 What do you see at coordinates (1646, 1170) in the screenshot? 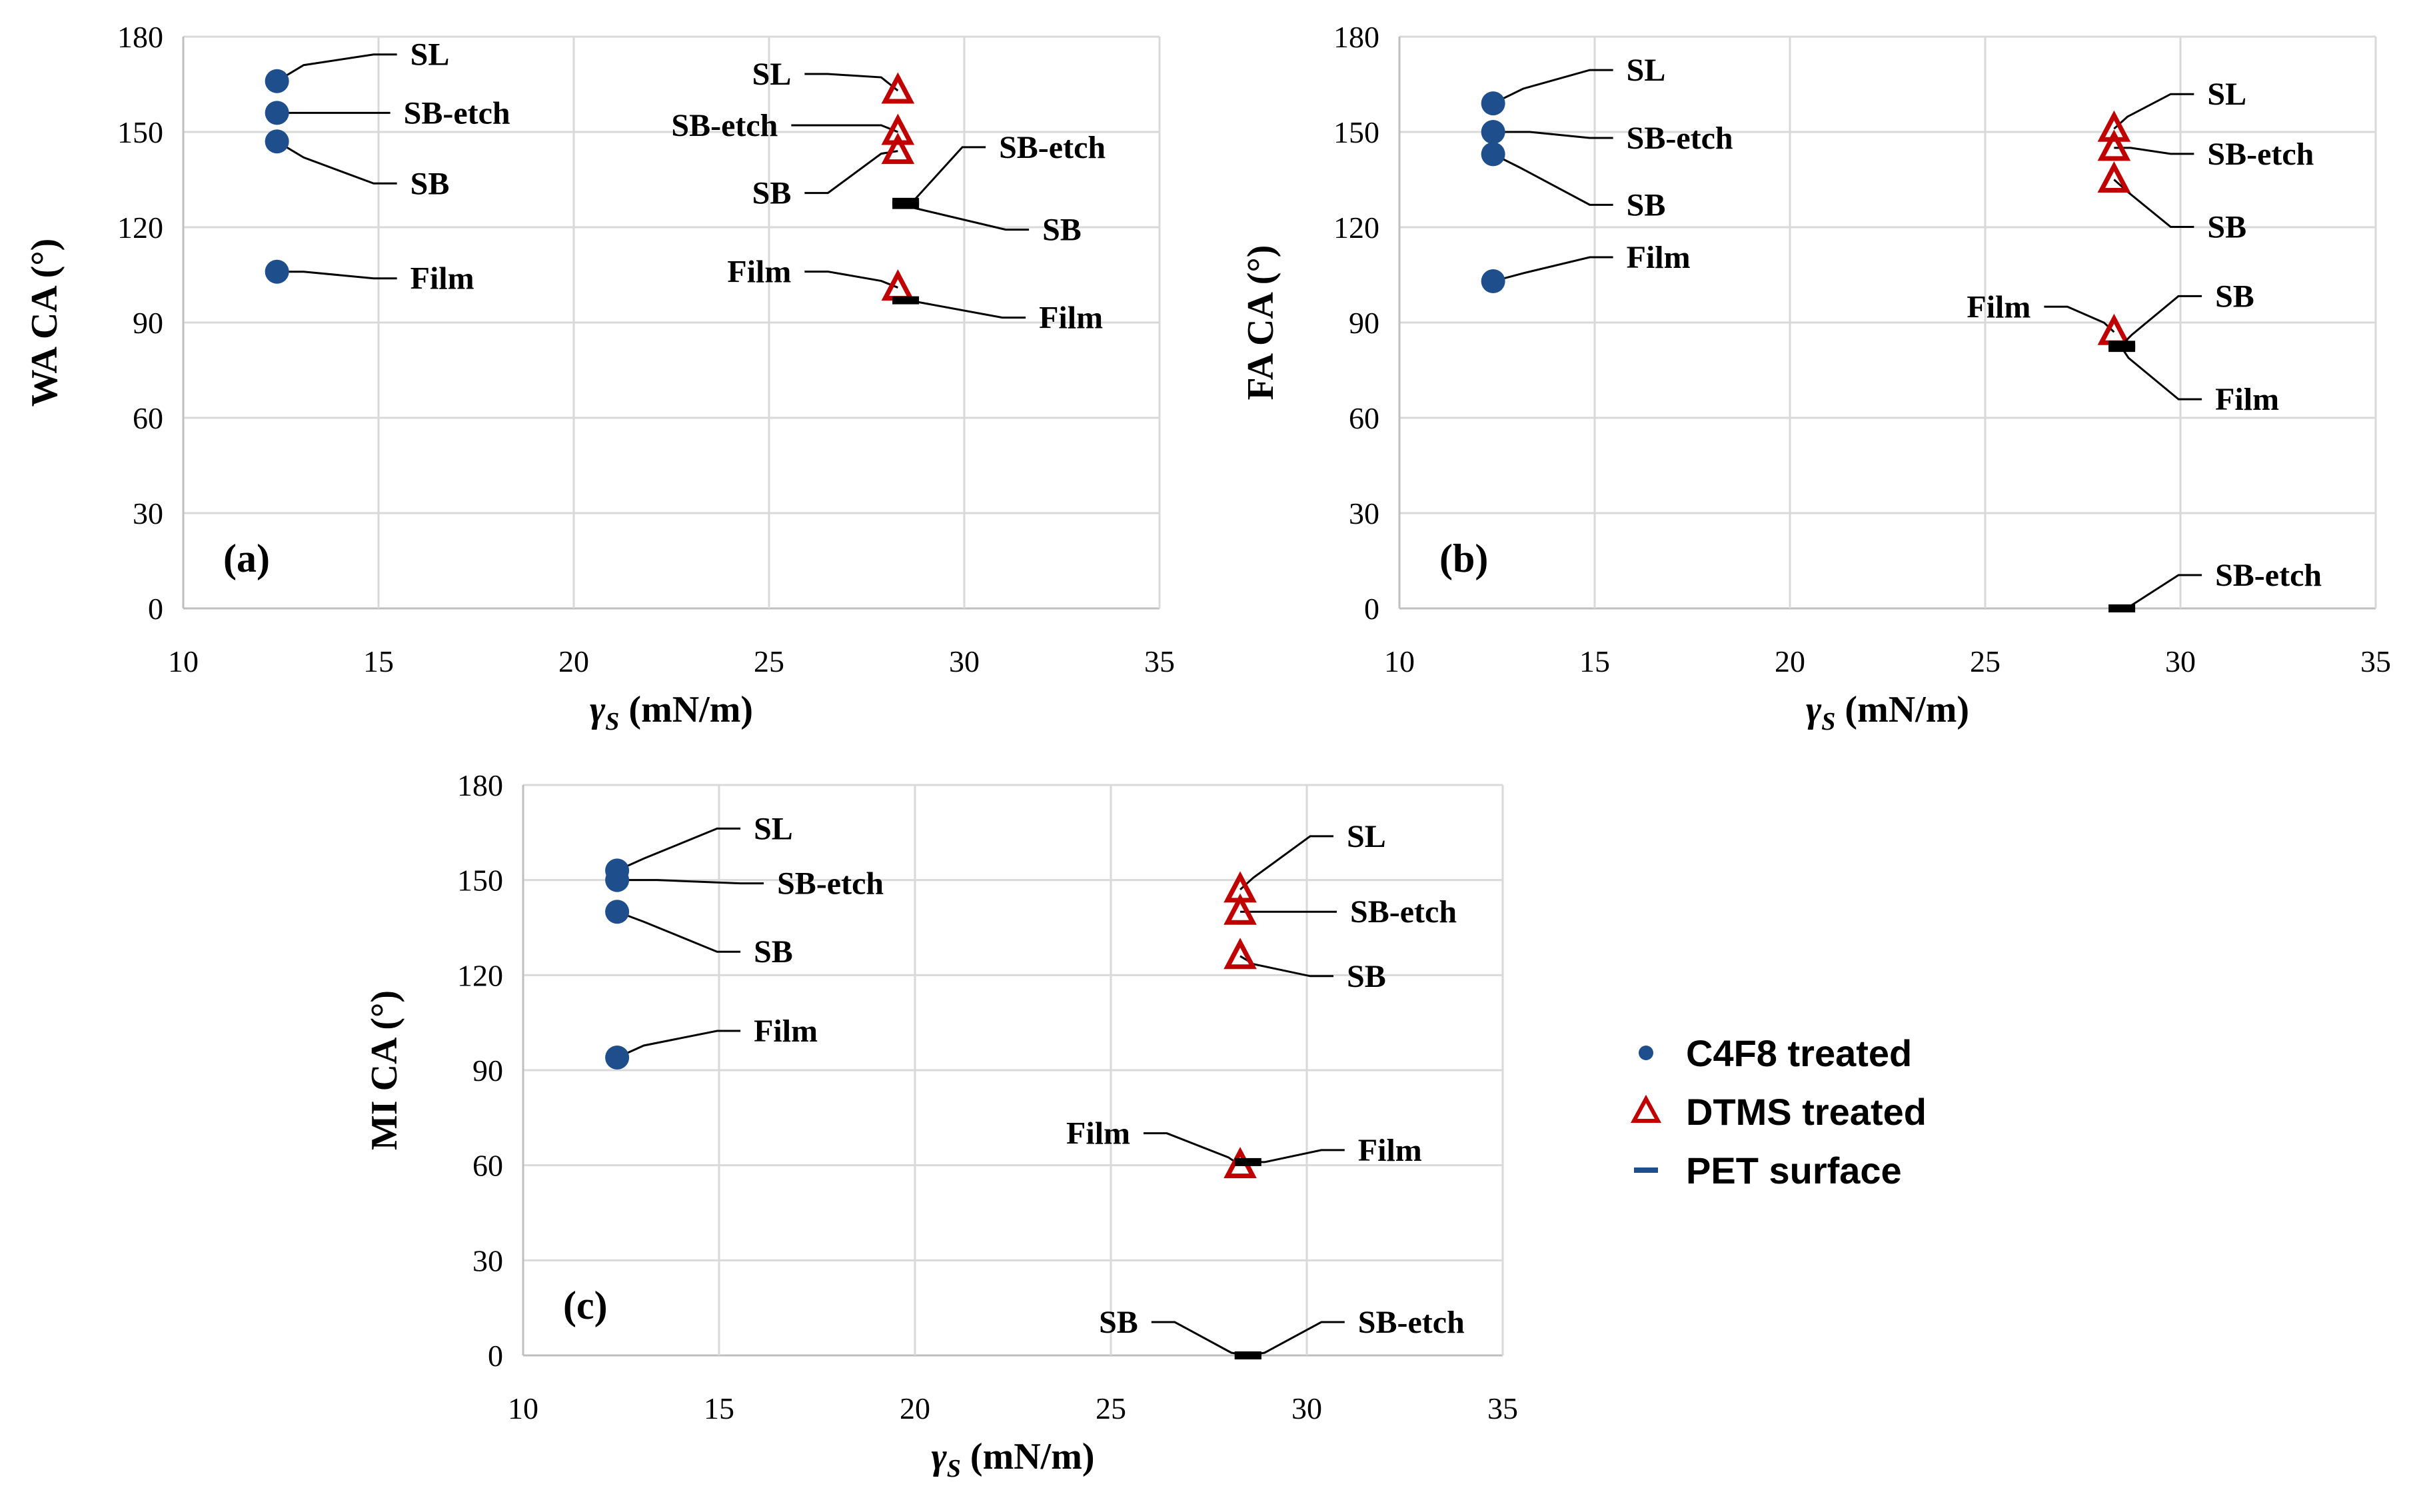
I see `legend-marker-dash` at bounding box center [1646, 1170].